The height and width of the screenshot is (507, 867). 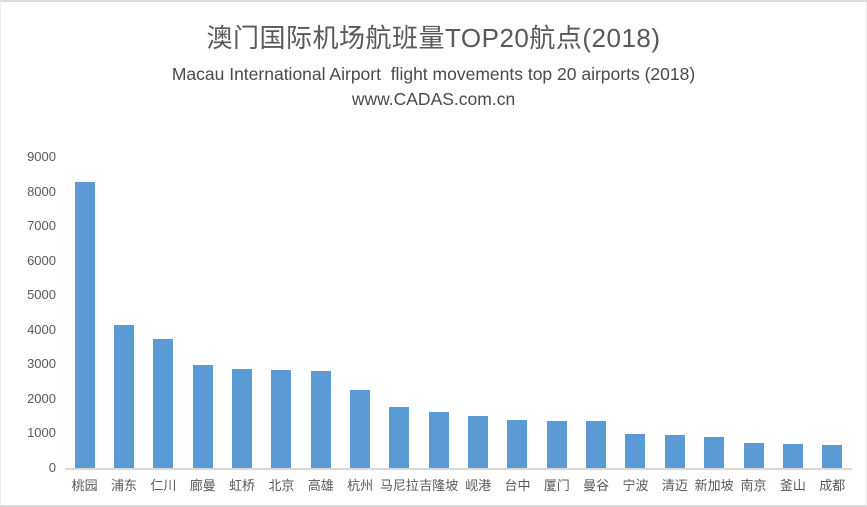 What do you see at coordinates (281, 485) in the screenshot?
I see `x-axis-label: 北京` at bounding box center [281, 485].